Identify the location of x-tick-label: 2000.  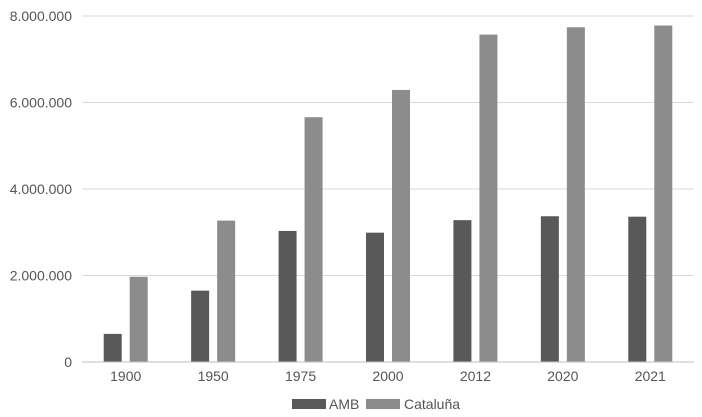
(387, 376).